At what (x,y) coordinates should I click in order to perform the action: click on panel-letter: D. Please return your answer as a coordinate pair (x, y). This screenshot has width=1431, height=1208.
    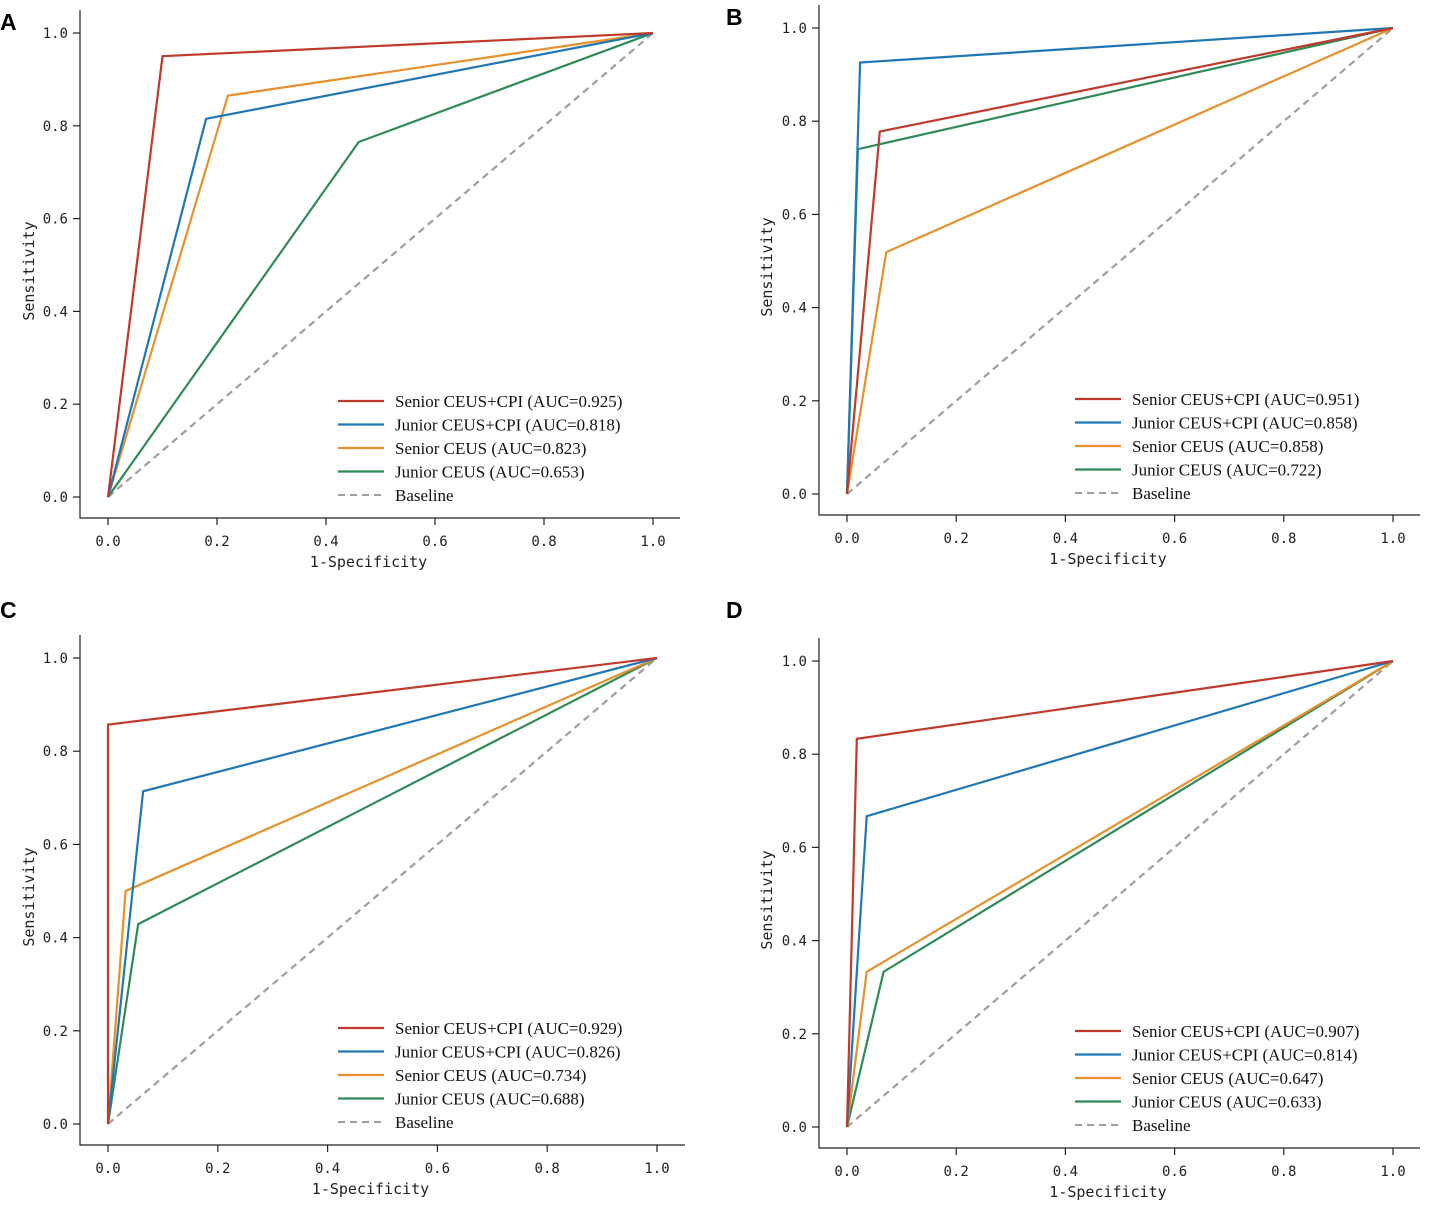
    Looking at the image, I should click on (734, 610).